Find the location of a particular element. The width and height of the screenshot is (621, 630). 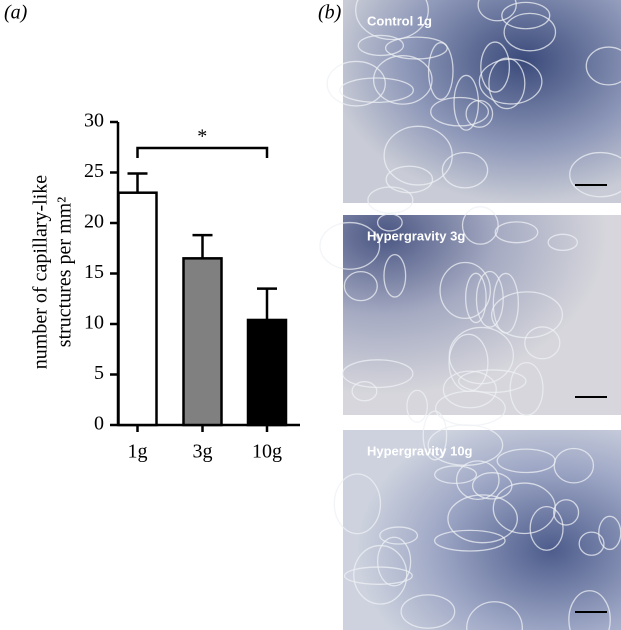

y-label-line: number of capillary-like is located at coordinates (41, 272).